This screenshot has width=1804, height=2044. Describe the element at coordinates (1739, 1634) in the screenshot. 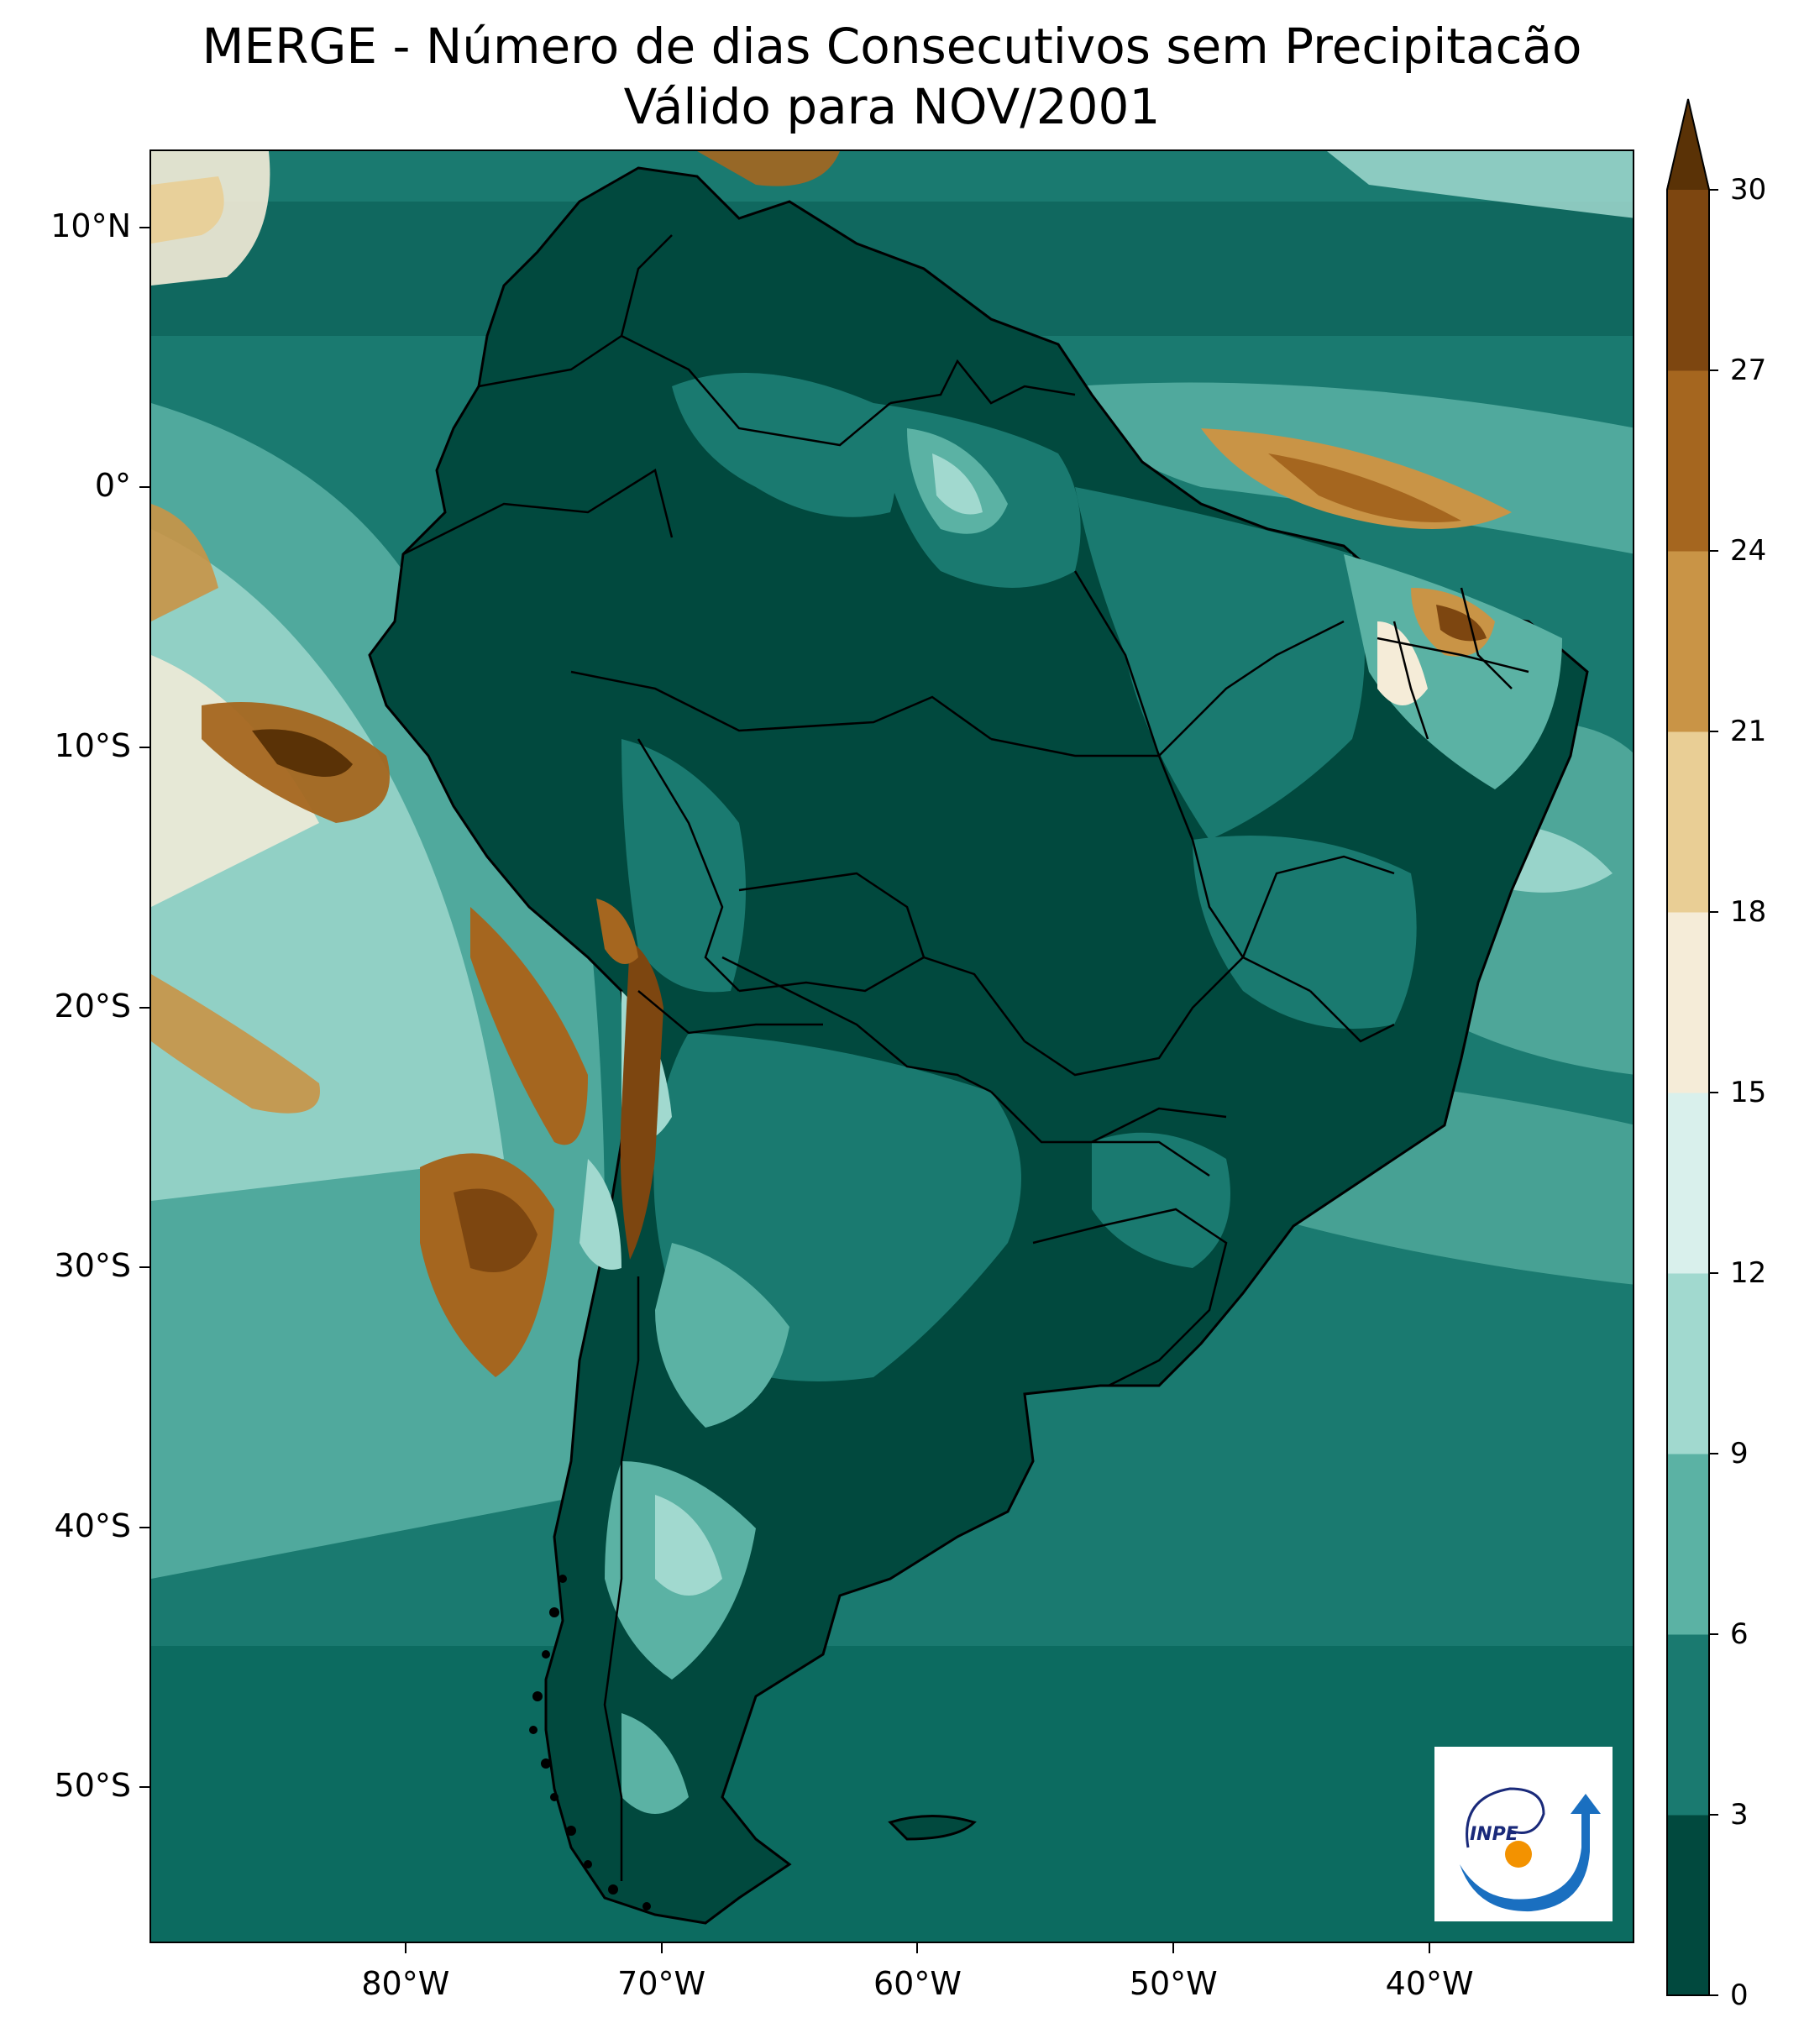

I see `colorbar-tick-label: 6` at that location.